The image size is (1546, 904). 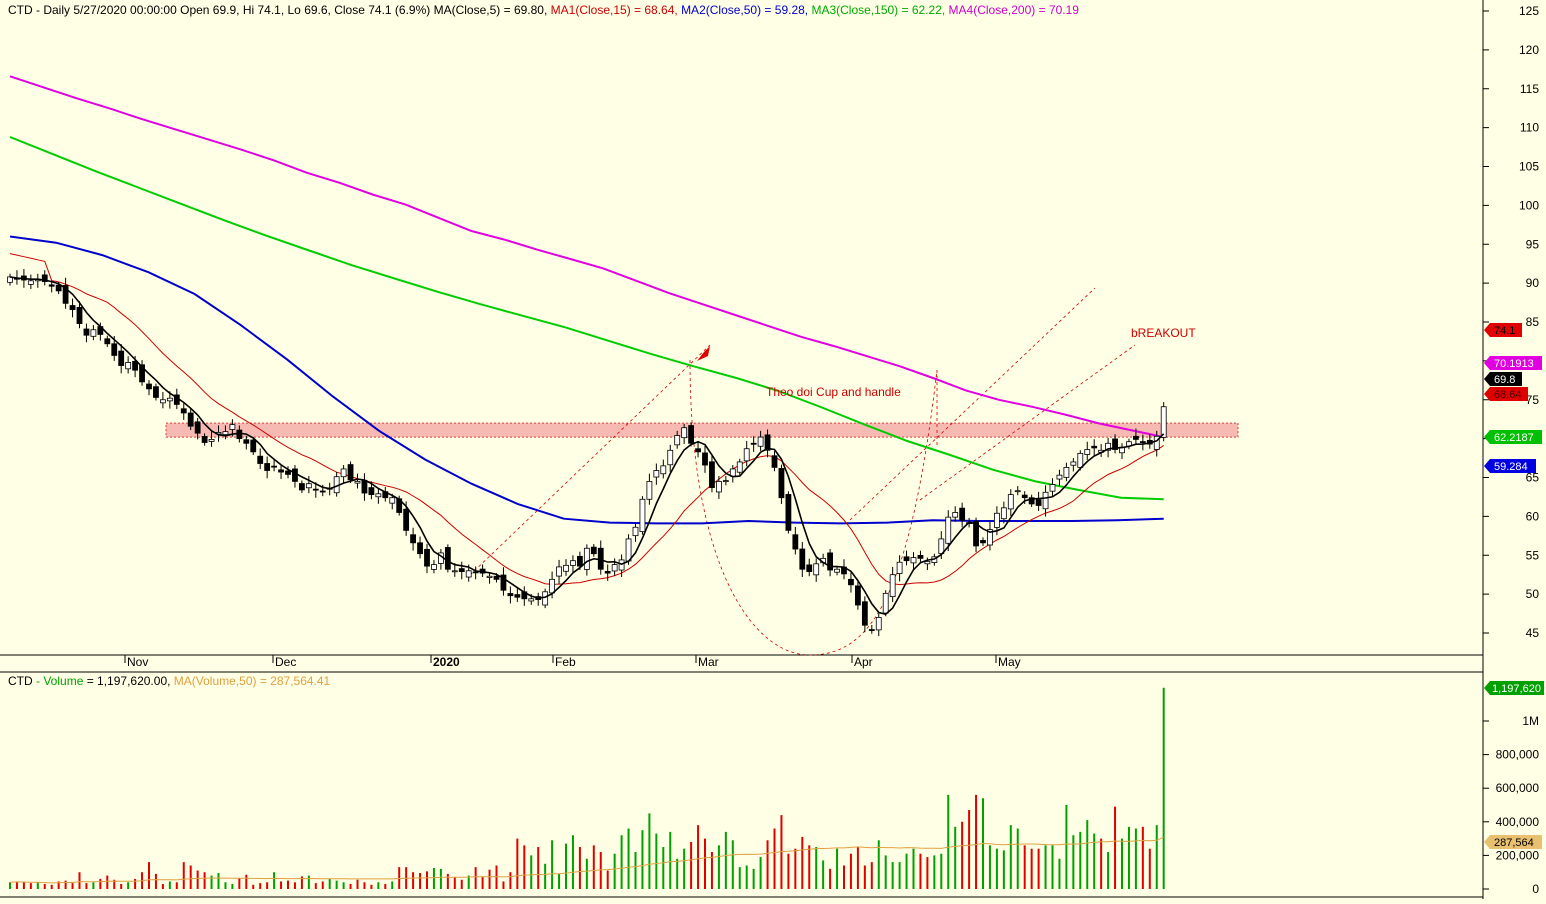 What do you see at coordinates (1503, 379) in the screenshot?
I see `price-tag-ma5: 69.8` at bounding box center [1503, 379].